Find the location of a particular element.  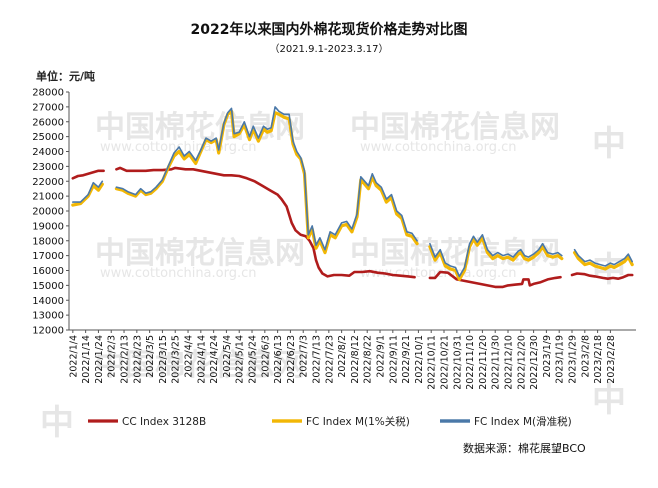

chart-title: 2022年以来国内外棉花现货价格走势对比图 is located at coordinates (329, 29).